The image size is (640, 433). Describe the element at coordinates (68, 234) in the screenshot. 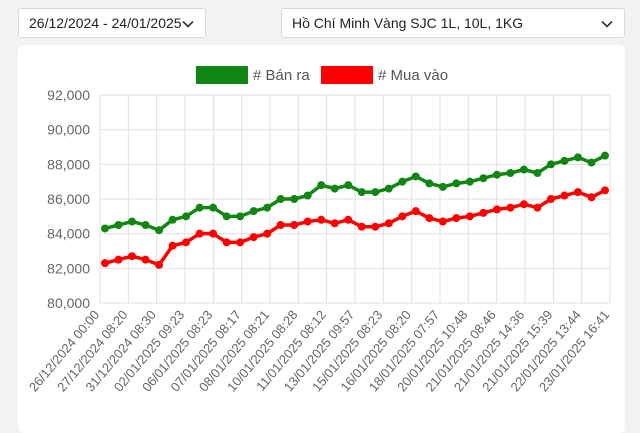

I see `y-tick-label: 84,000` at that location.